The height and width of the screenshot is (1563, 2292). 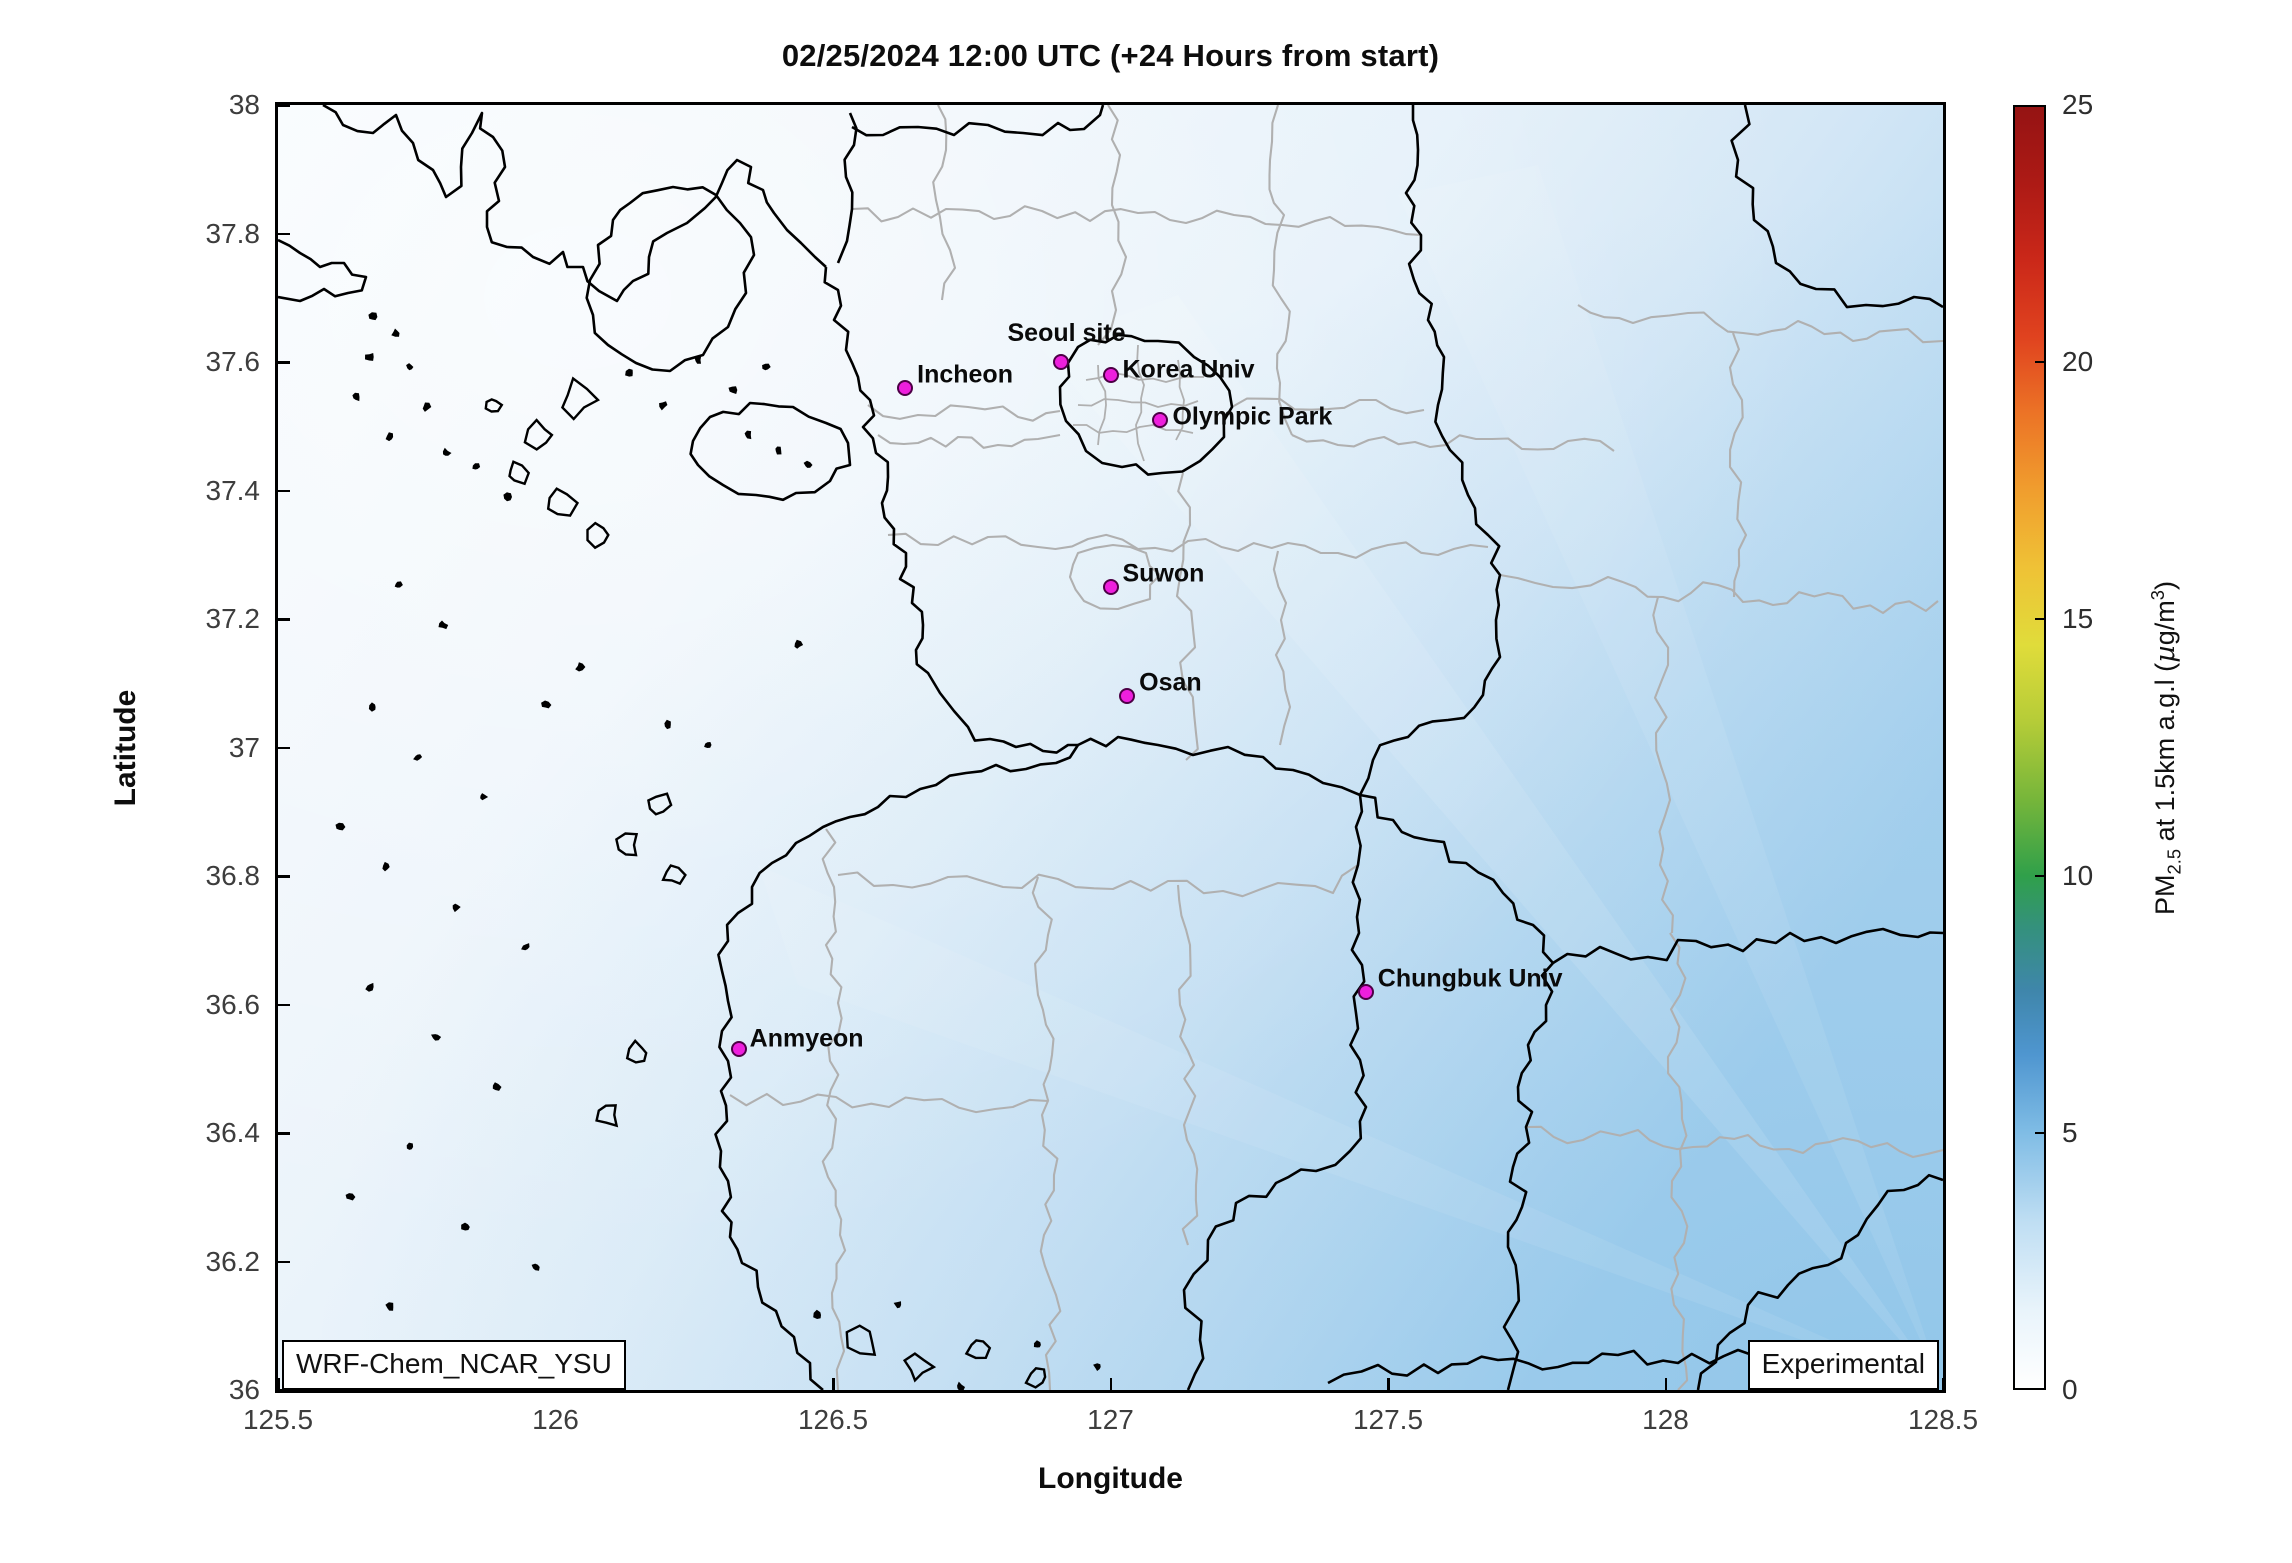 I want to click on experimental-box: Experimental, so click(x=1843, y=1365).